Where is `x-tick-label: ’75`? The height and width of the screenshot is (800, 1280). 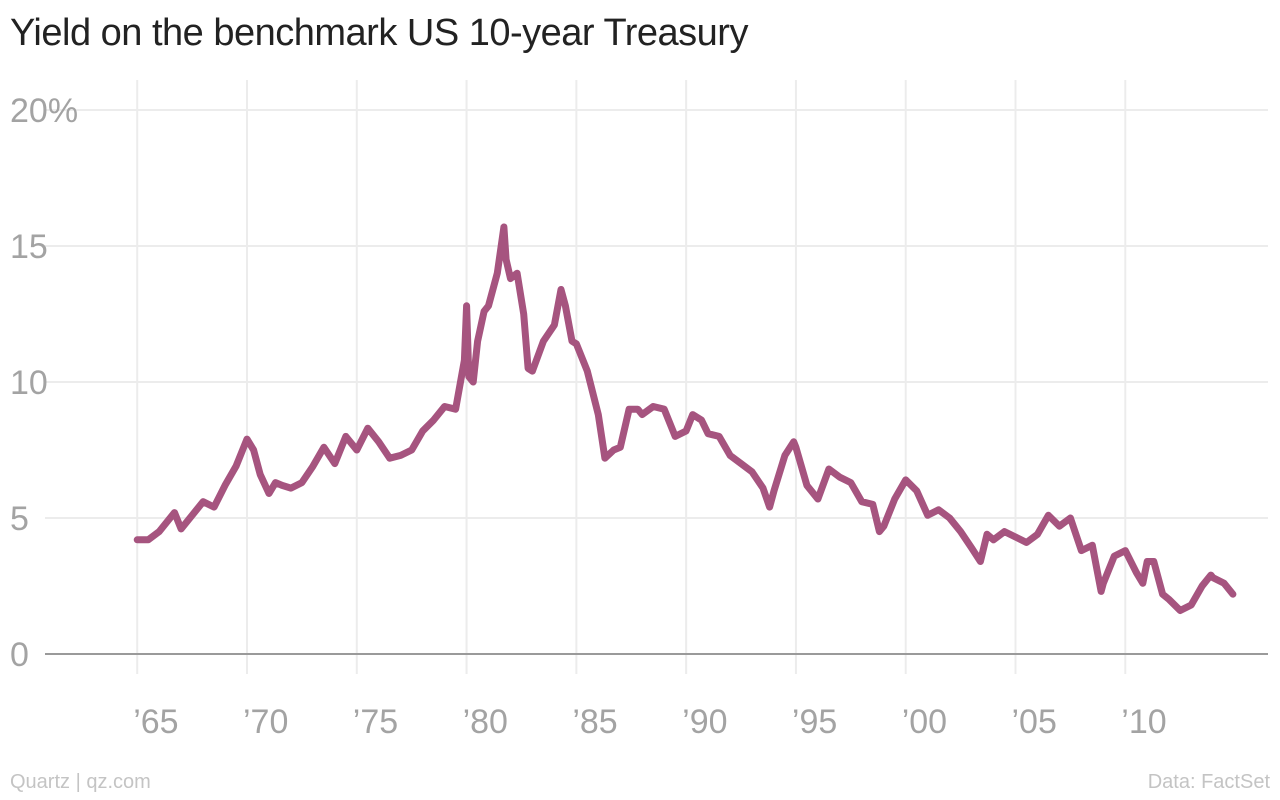
x-tick-label: ’75 is located at coordinates (375, 722).